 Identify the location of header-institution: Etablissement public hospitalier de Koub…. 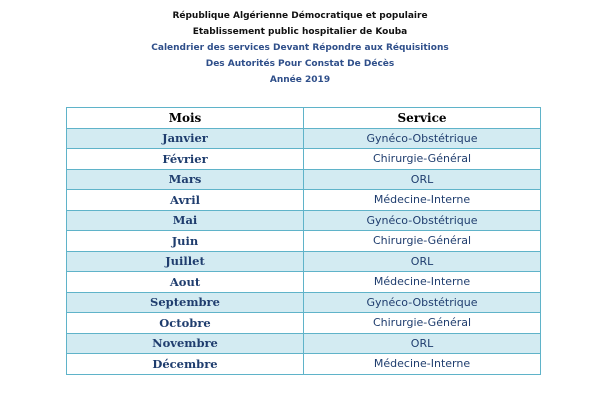
(300, 32).